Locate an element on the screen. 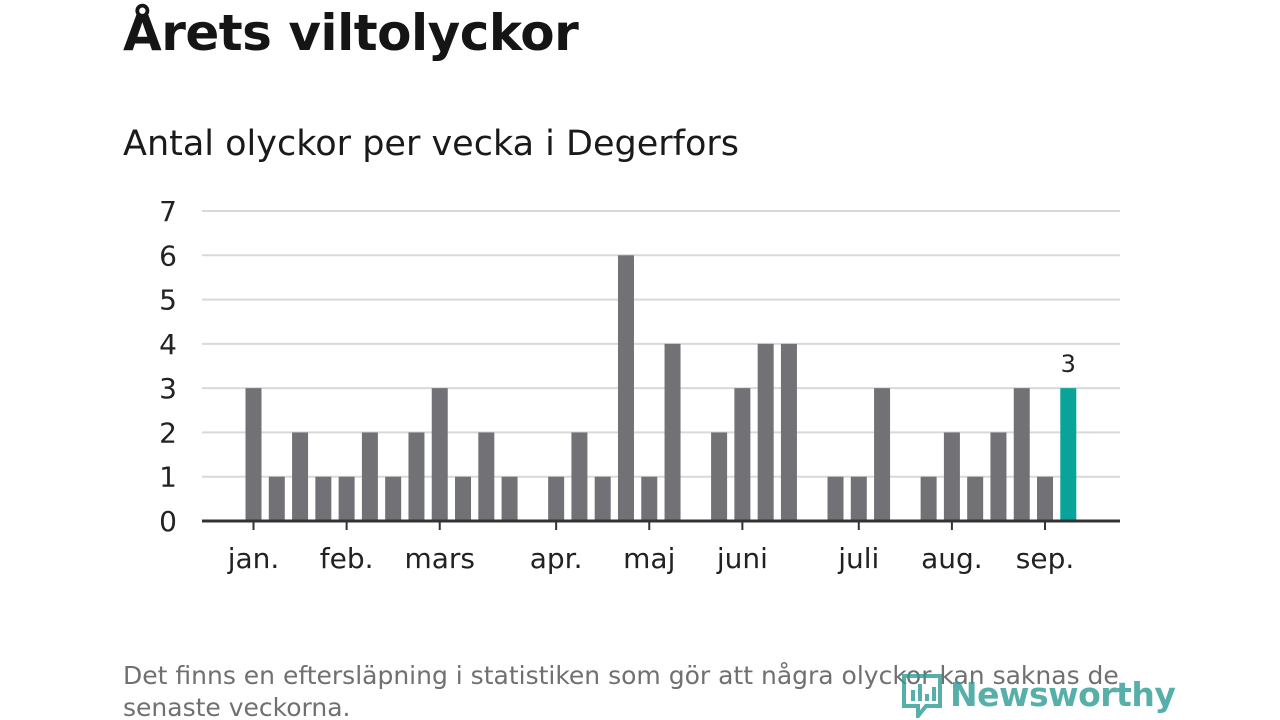 The image size is (1280, 720). y-tick-label: 0 is located at coordinates (168, 521).